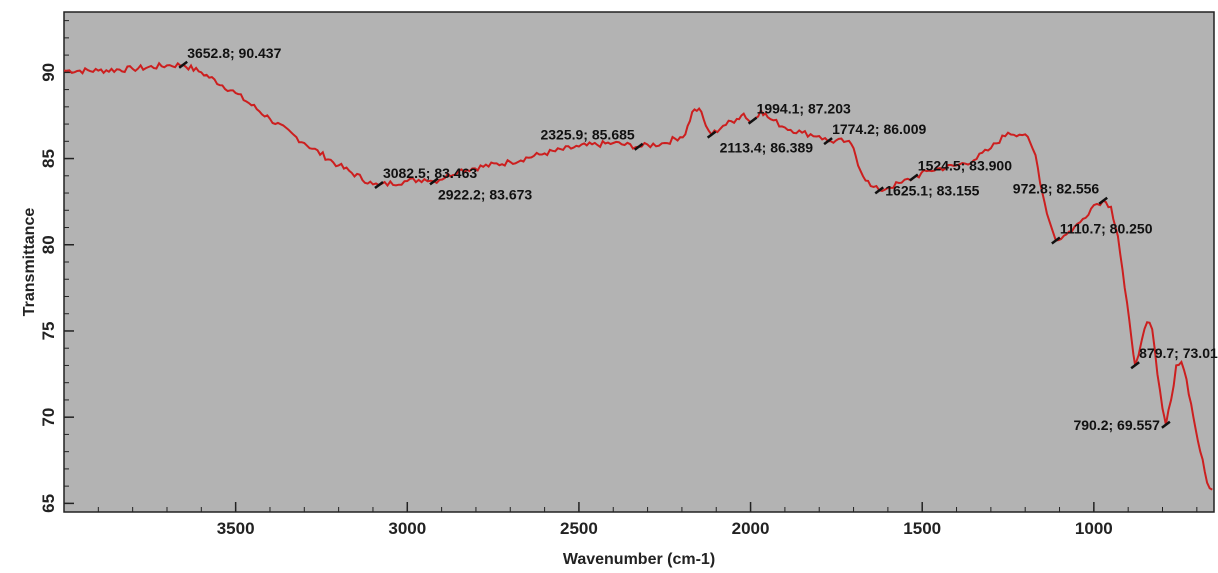  What do you see at coordinates (56, 266) in the screenshot?
I see `y-axis: 65 70 75 80 85 90` at bounding box center [56, 266].